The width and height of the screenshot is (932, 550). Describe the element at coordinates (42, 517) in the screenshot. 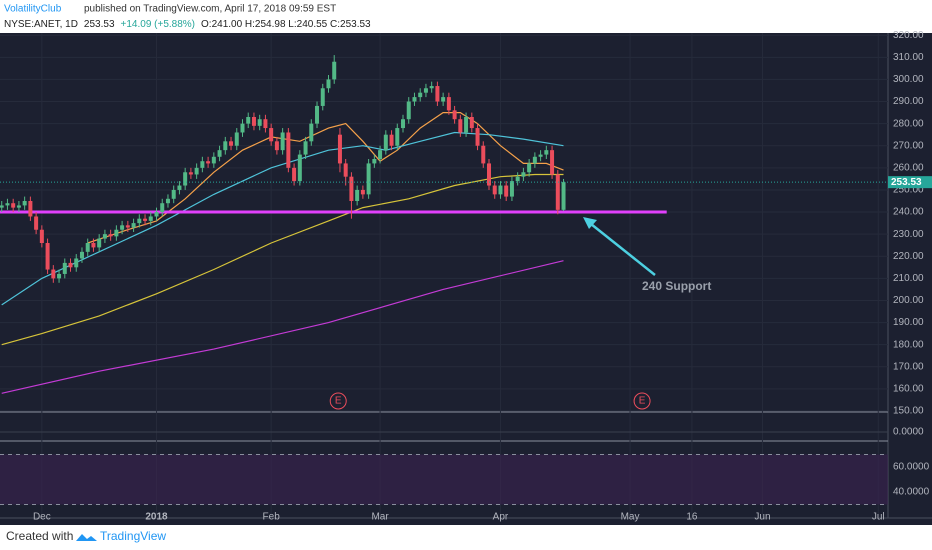

I see `x-tick-label: Dec` at that location.